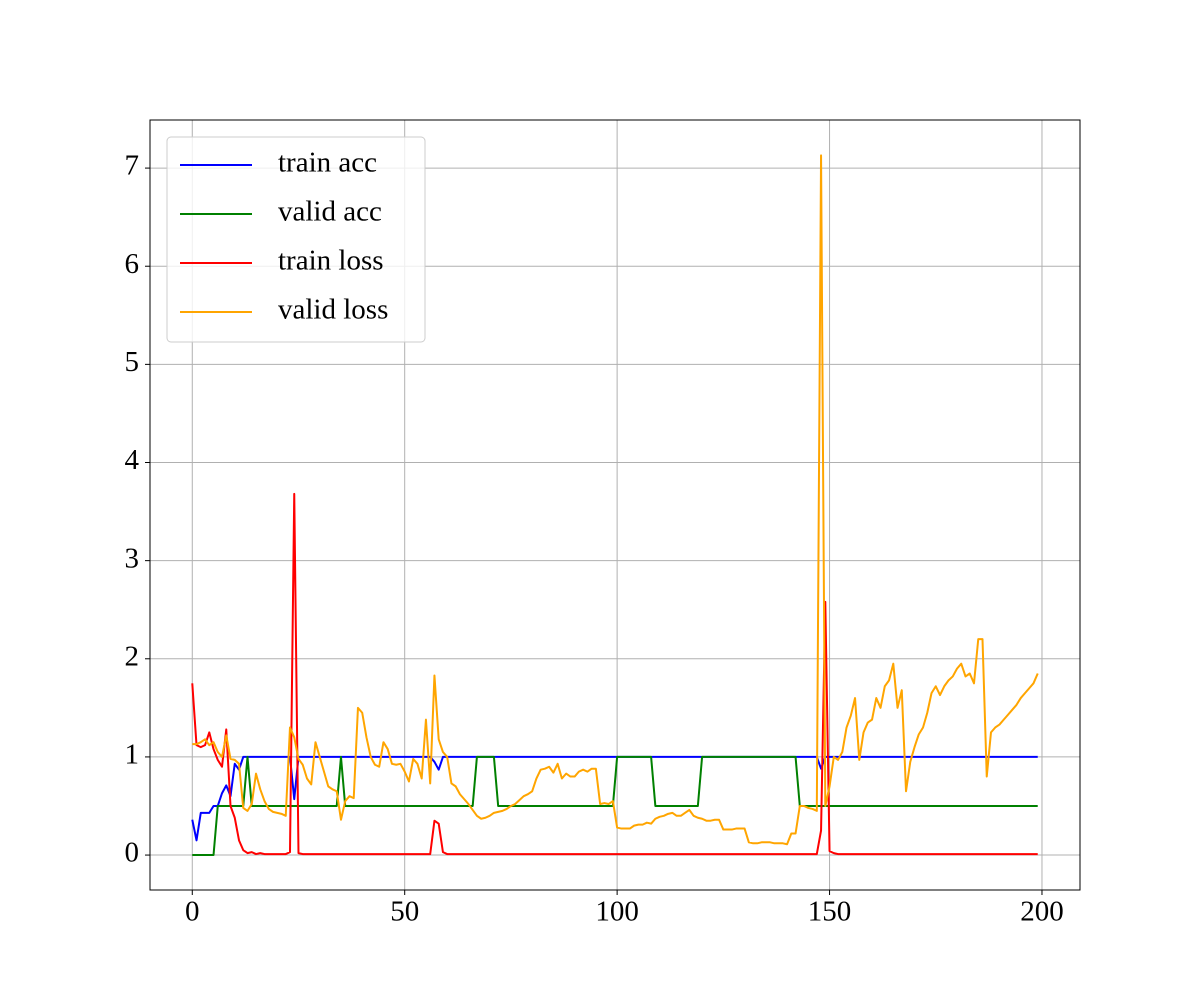  I want to click on y-tick-label: 3, so click(132, 558).